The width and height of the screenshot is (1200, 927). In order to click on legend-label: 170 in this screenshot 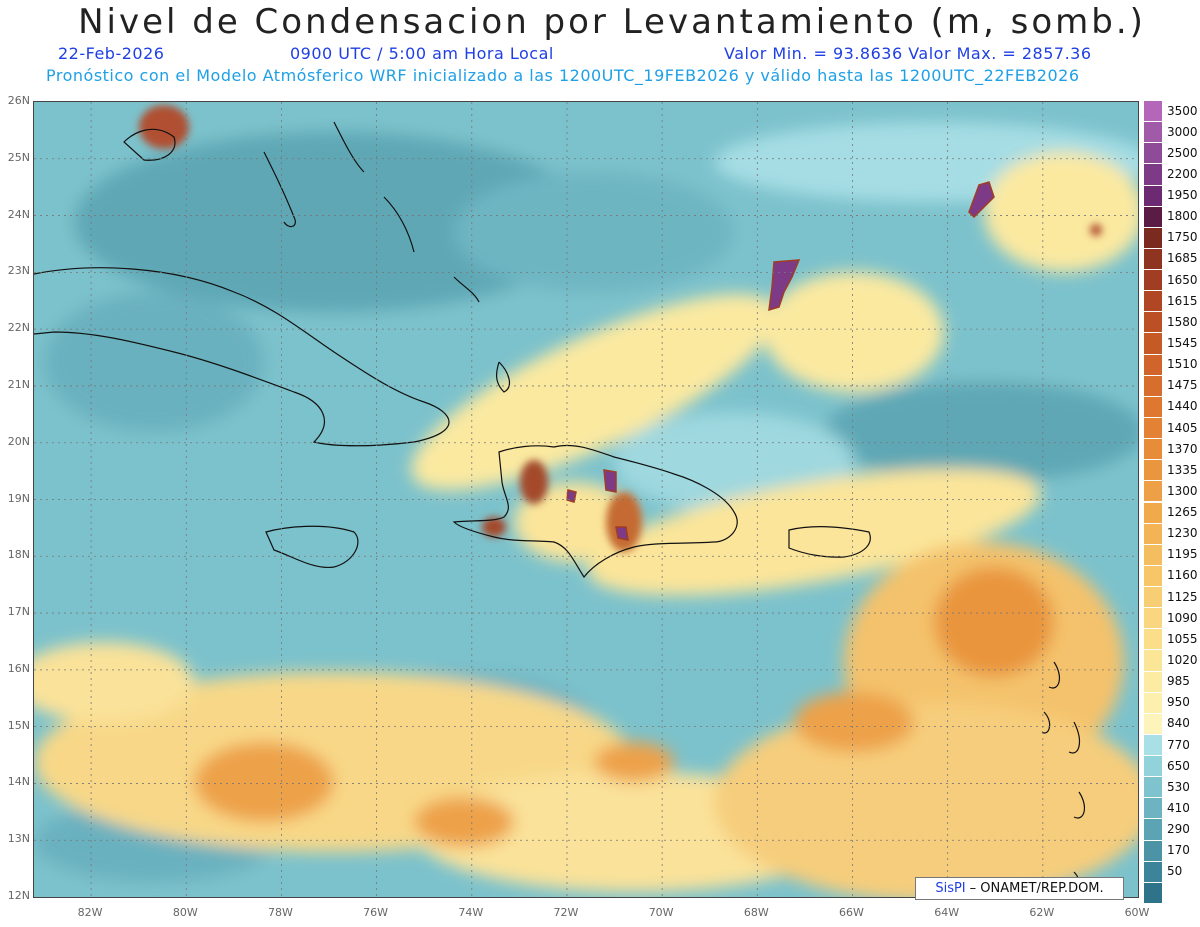, I will do `click(1178, 850)`.